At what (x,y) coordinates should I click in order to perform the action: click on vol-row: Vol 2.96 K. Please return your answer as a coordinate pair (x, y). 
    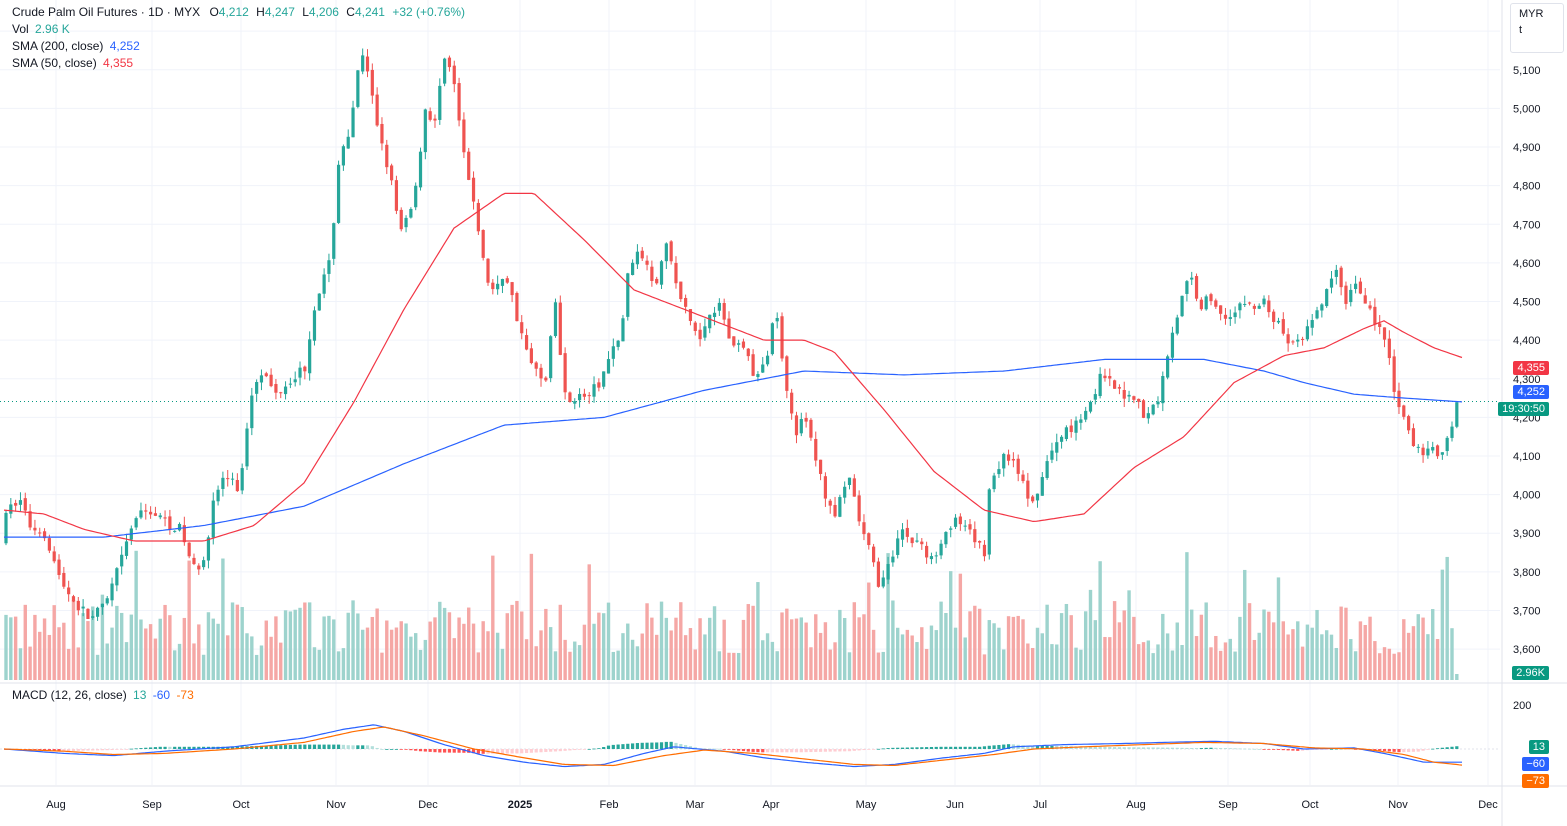
    Looking at the image, I should click on (238, 29).